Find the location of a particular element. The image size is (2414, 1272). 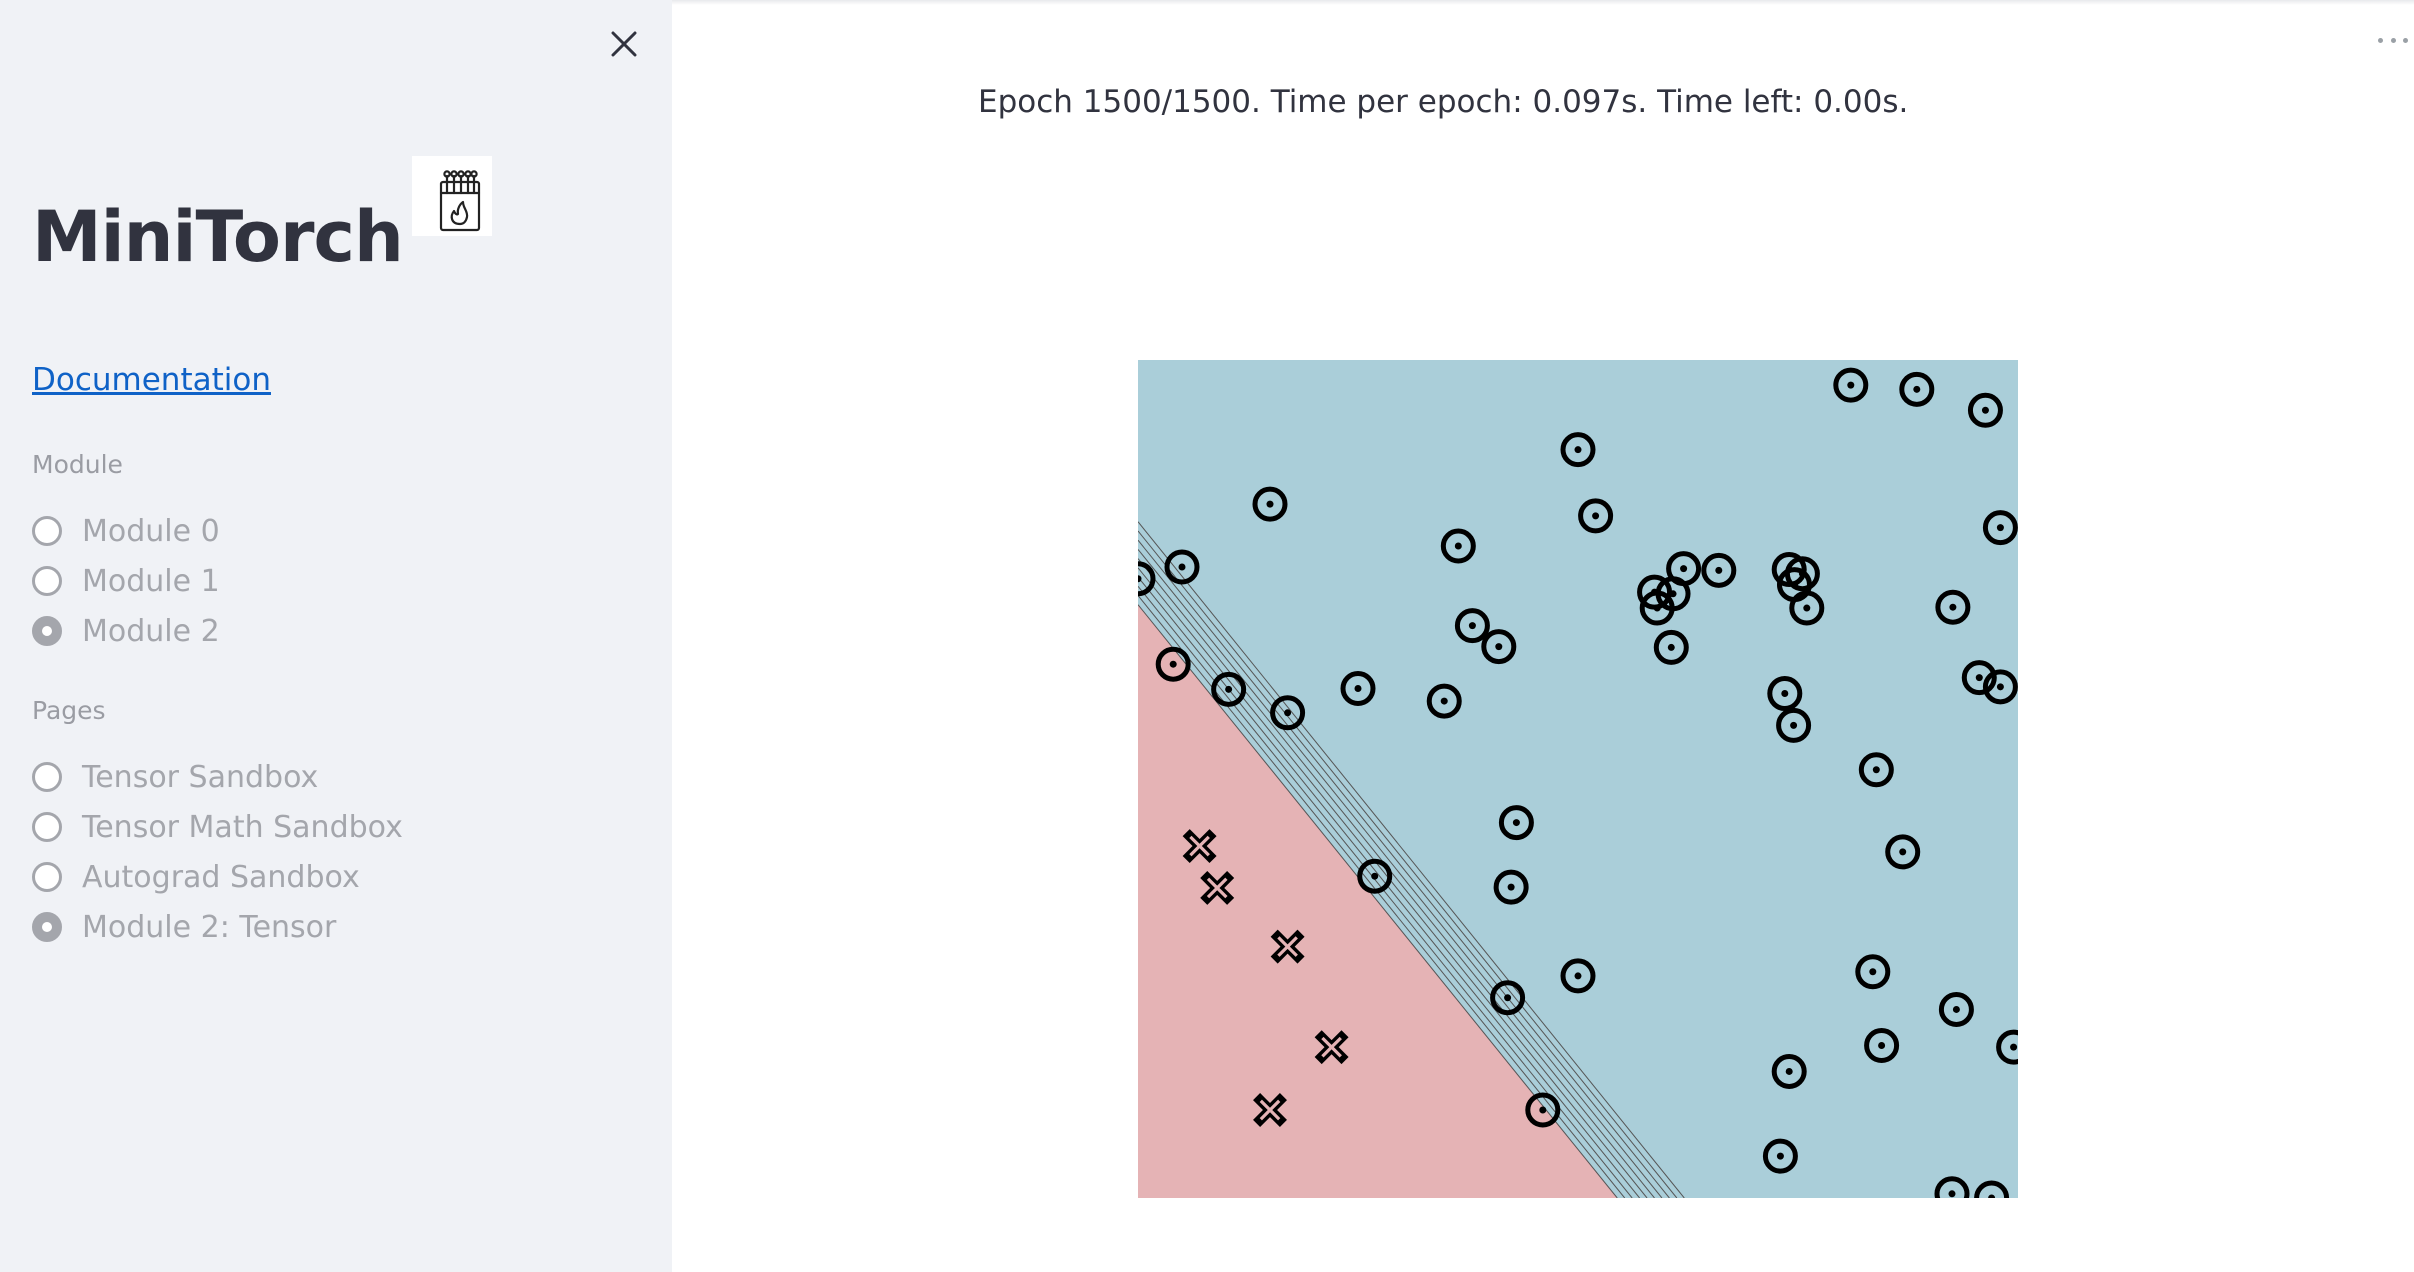

radio-label: Module 2 is located at coordinates (151, 631).